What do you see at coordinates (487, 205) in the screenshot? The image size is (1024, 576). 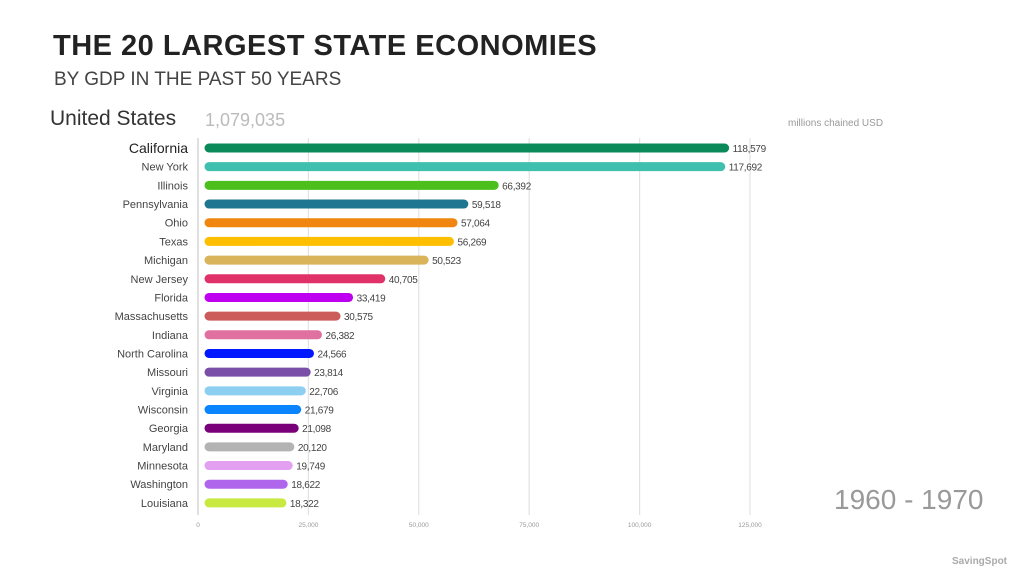 I see `data-label: 59,518` at bounding box center [487, 205].